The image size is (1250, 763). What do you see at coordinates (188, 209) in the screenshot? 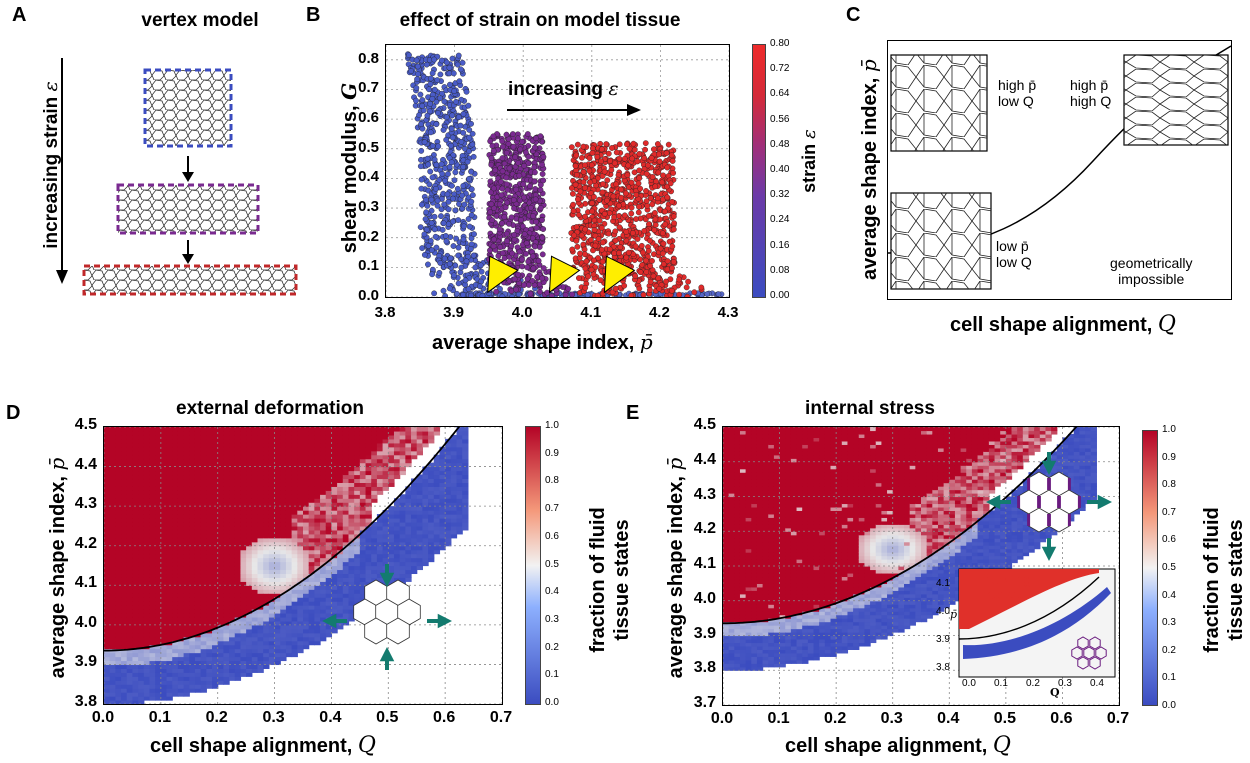
I see `tissue-medium-strain` at bounding box center [188, 209].